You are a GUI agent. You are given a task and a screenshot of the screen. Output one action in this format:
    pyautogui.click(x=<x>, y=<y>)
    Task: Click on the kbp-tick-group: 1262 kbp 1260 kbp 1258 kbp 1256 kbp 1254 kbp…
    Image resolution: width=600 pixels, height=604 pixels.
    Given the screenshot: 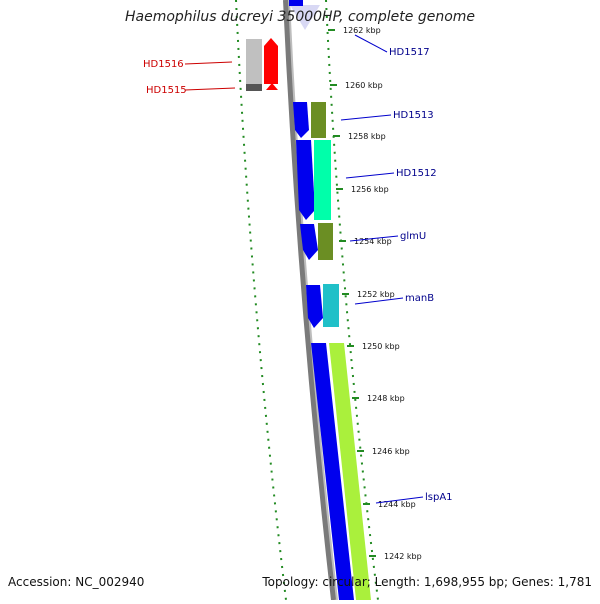 What is the action you would take?
    pyautogui.click(x=375, y=293)
    